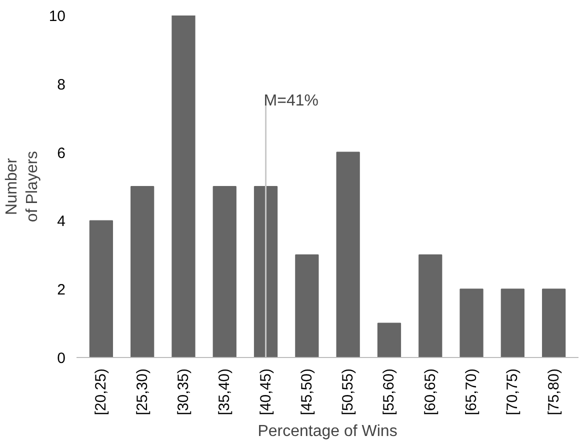  I want to click on x-tick-label: [70,75), so click(513, 392).